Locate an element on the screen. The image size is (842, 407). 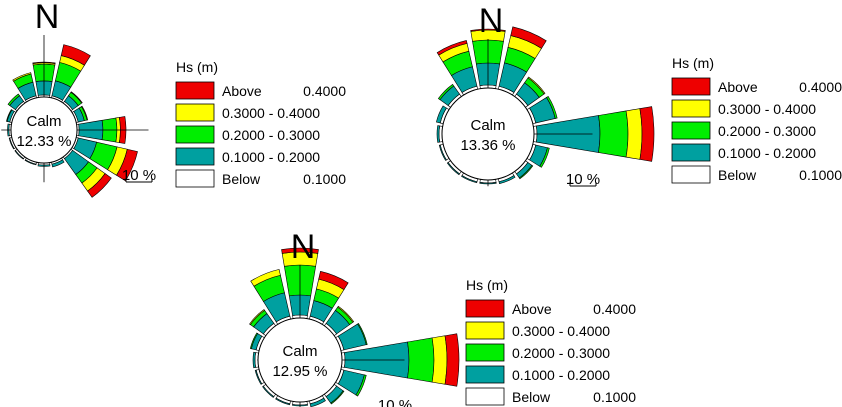
rose-3-petal-202.5-bin-1 is located at coordinates (283, 401).